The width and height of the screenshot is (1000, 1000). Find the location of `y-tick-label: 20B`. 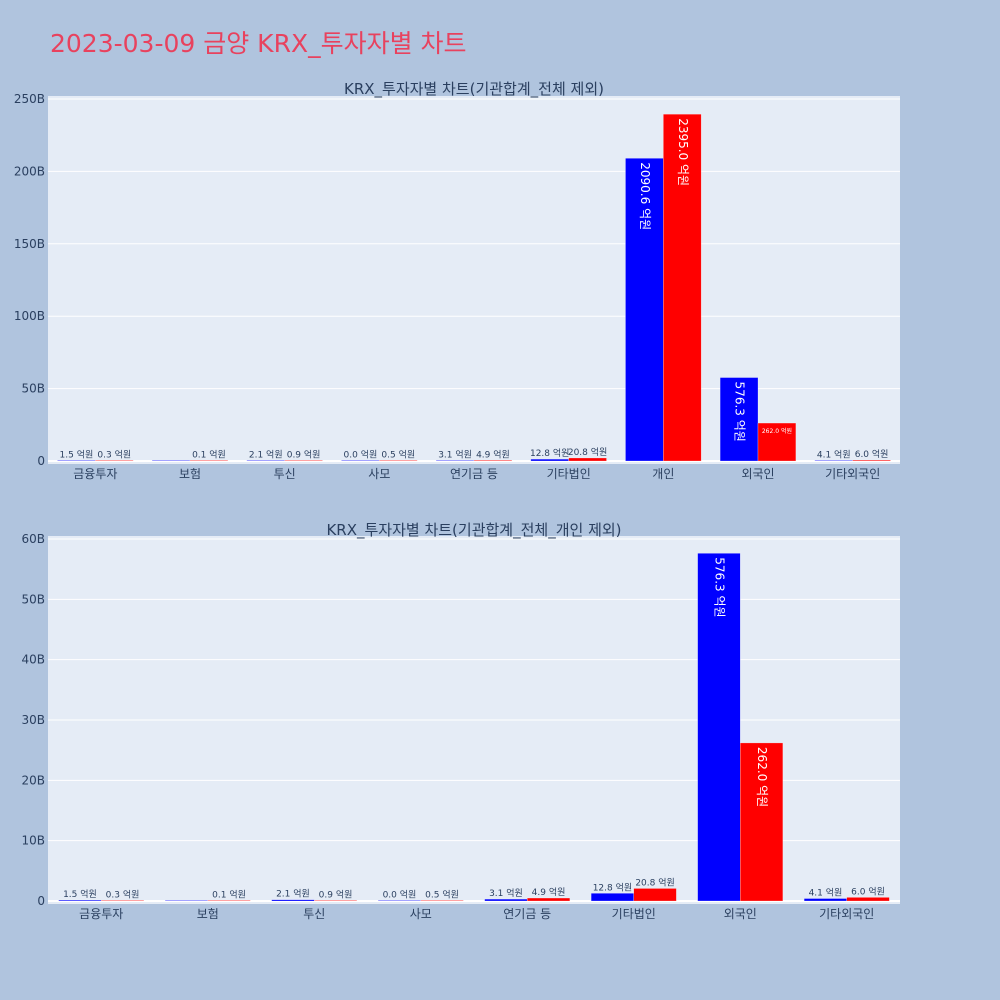

y-tick-label: 20B is located at coordinates (33, 780).